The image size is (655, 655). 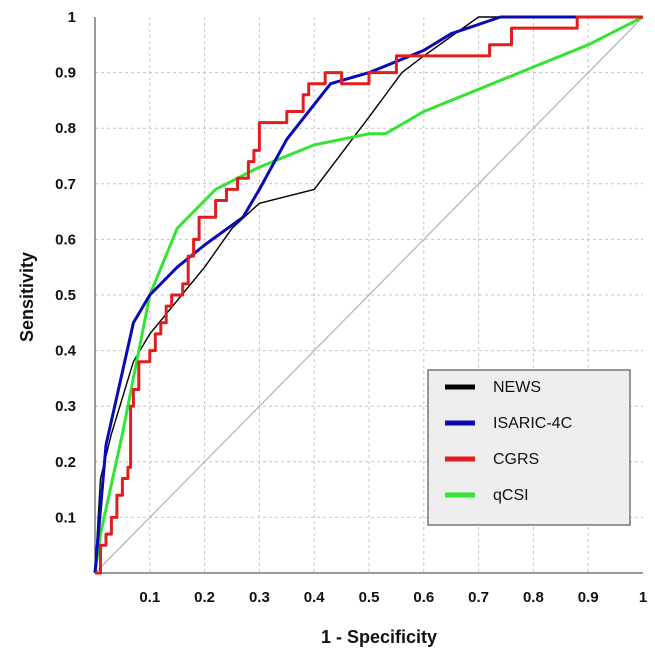 I want to click on legend-box, so click(x=529, y=447).